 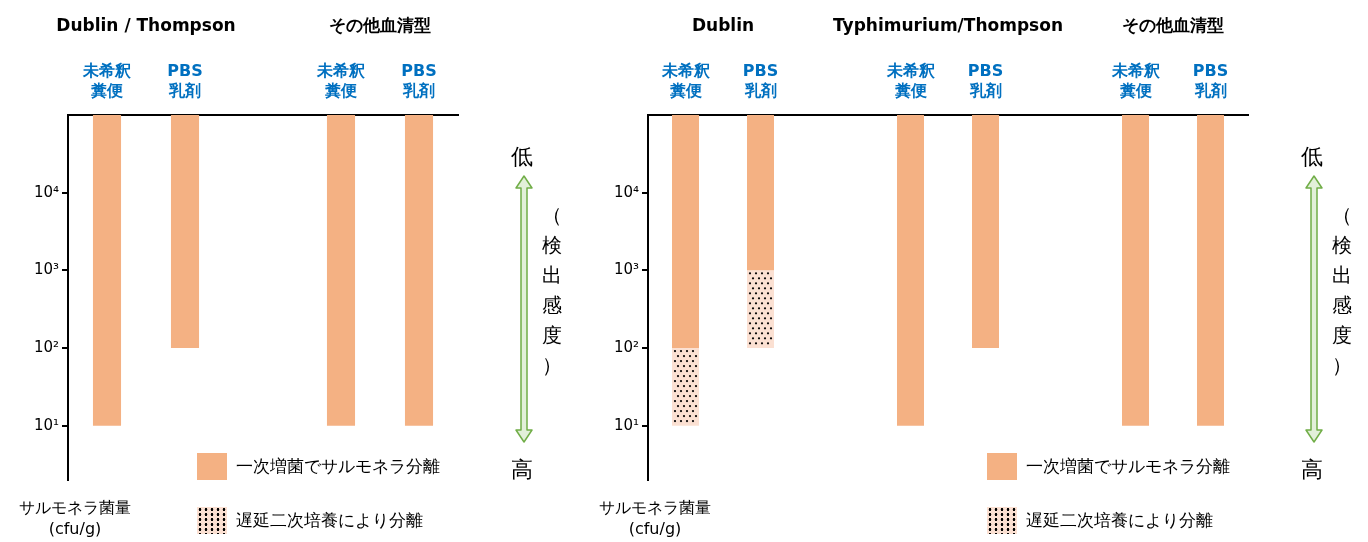 I want to click on text: Typhimurium/Thompson, so click(x=948, y=25).